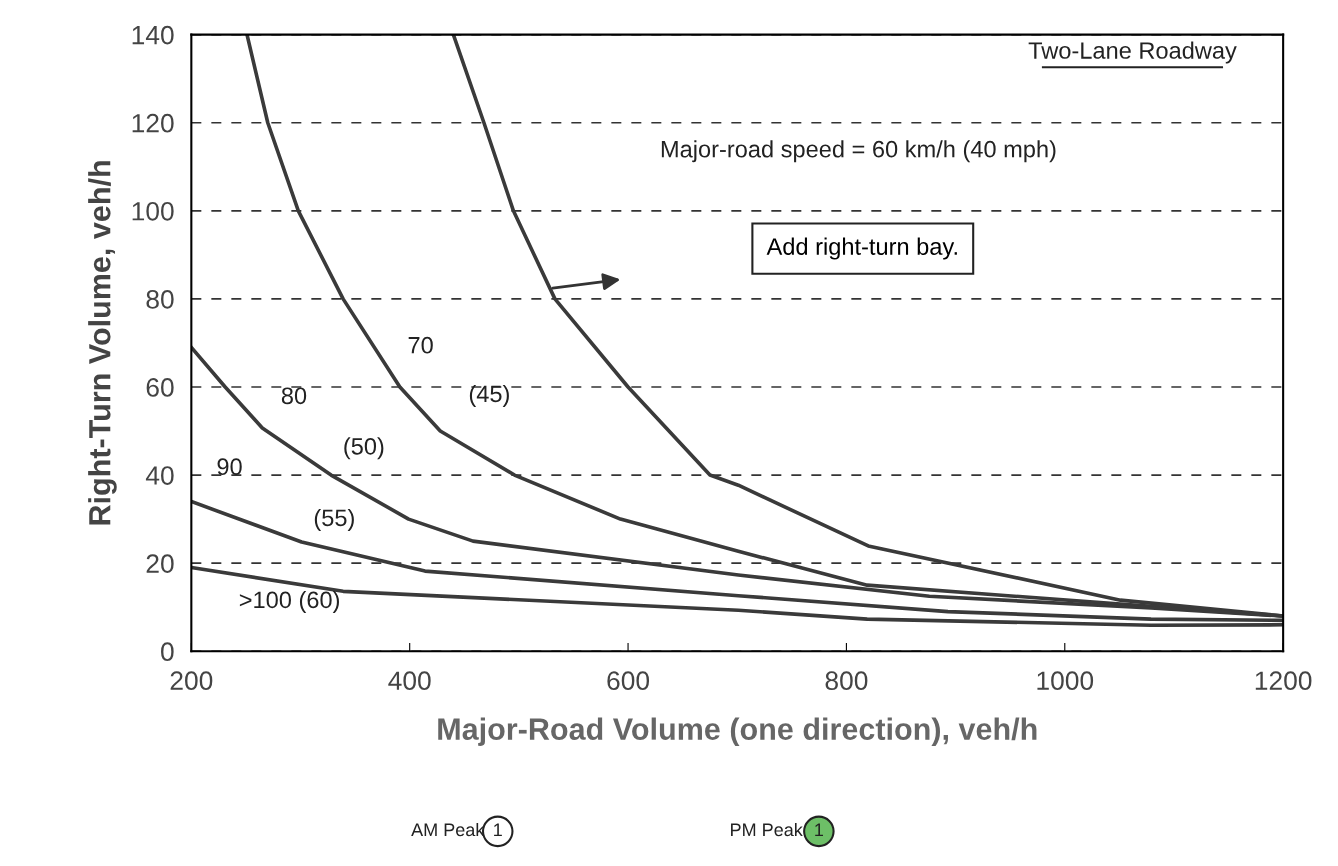  I want to click on y-tick-label: 60, so click(160, 387).